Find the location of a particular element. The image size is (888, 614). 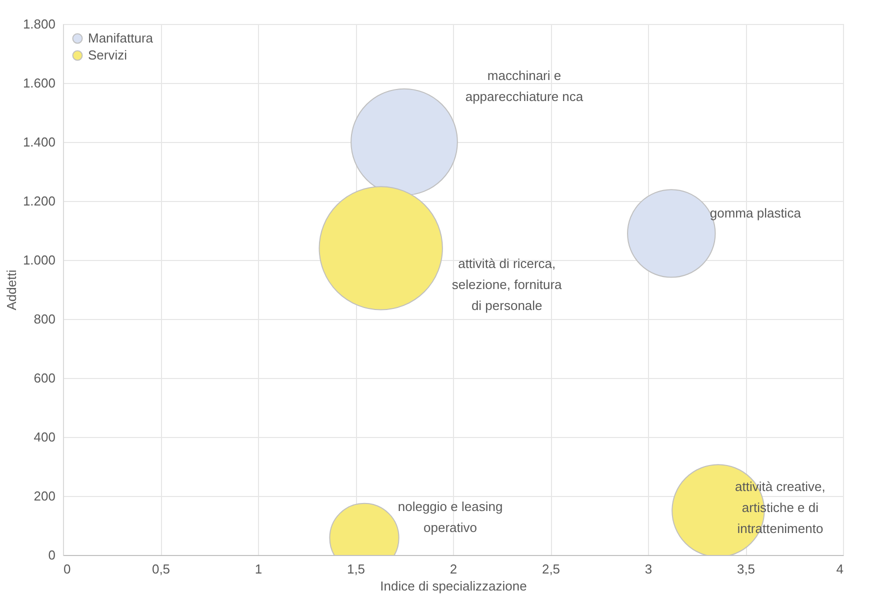

y-tick-label: 200 is located at coordinates (45, 496).